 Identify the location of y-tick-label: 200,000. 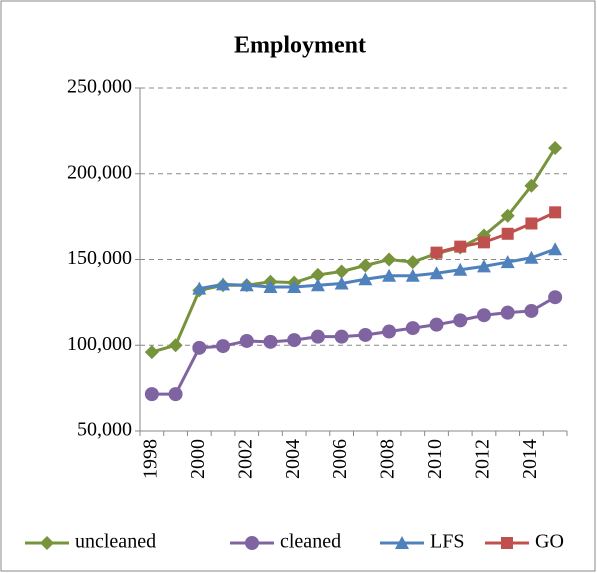
(99, 172).